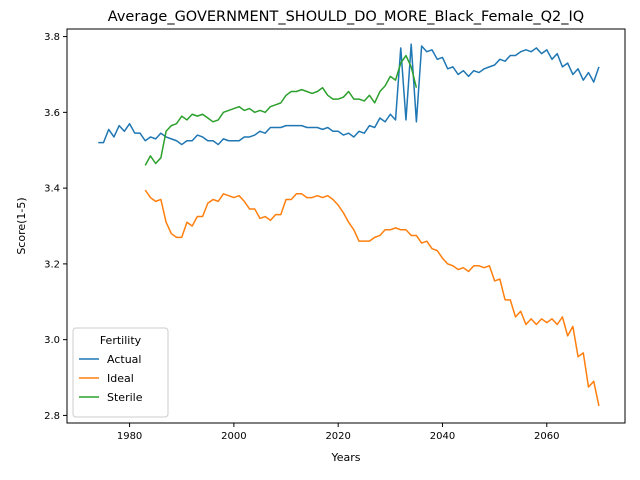  Describe the element at coordinates (442, 436) in the screenshot. I see `x-tick-label: 2040` at that location.